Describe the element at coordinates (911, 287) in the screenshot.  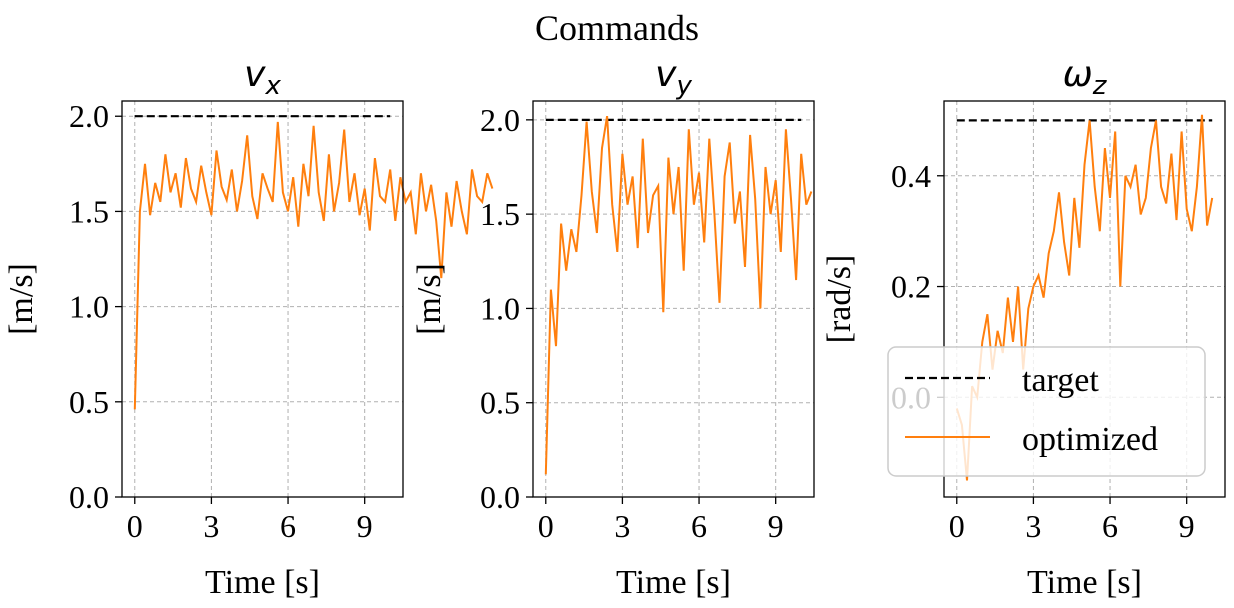
I see `y-tick-label: 0.2` at that location.